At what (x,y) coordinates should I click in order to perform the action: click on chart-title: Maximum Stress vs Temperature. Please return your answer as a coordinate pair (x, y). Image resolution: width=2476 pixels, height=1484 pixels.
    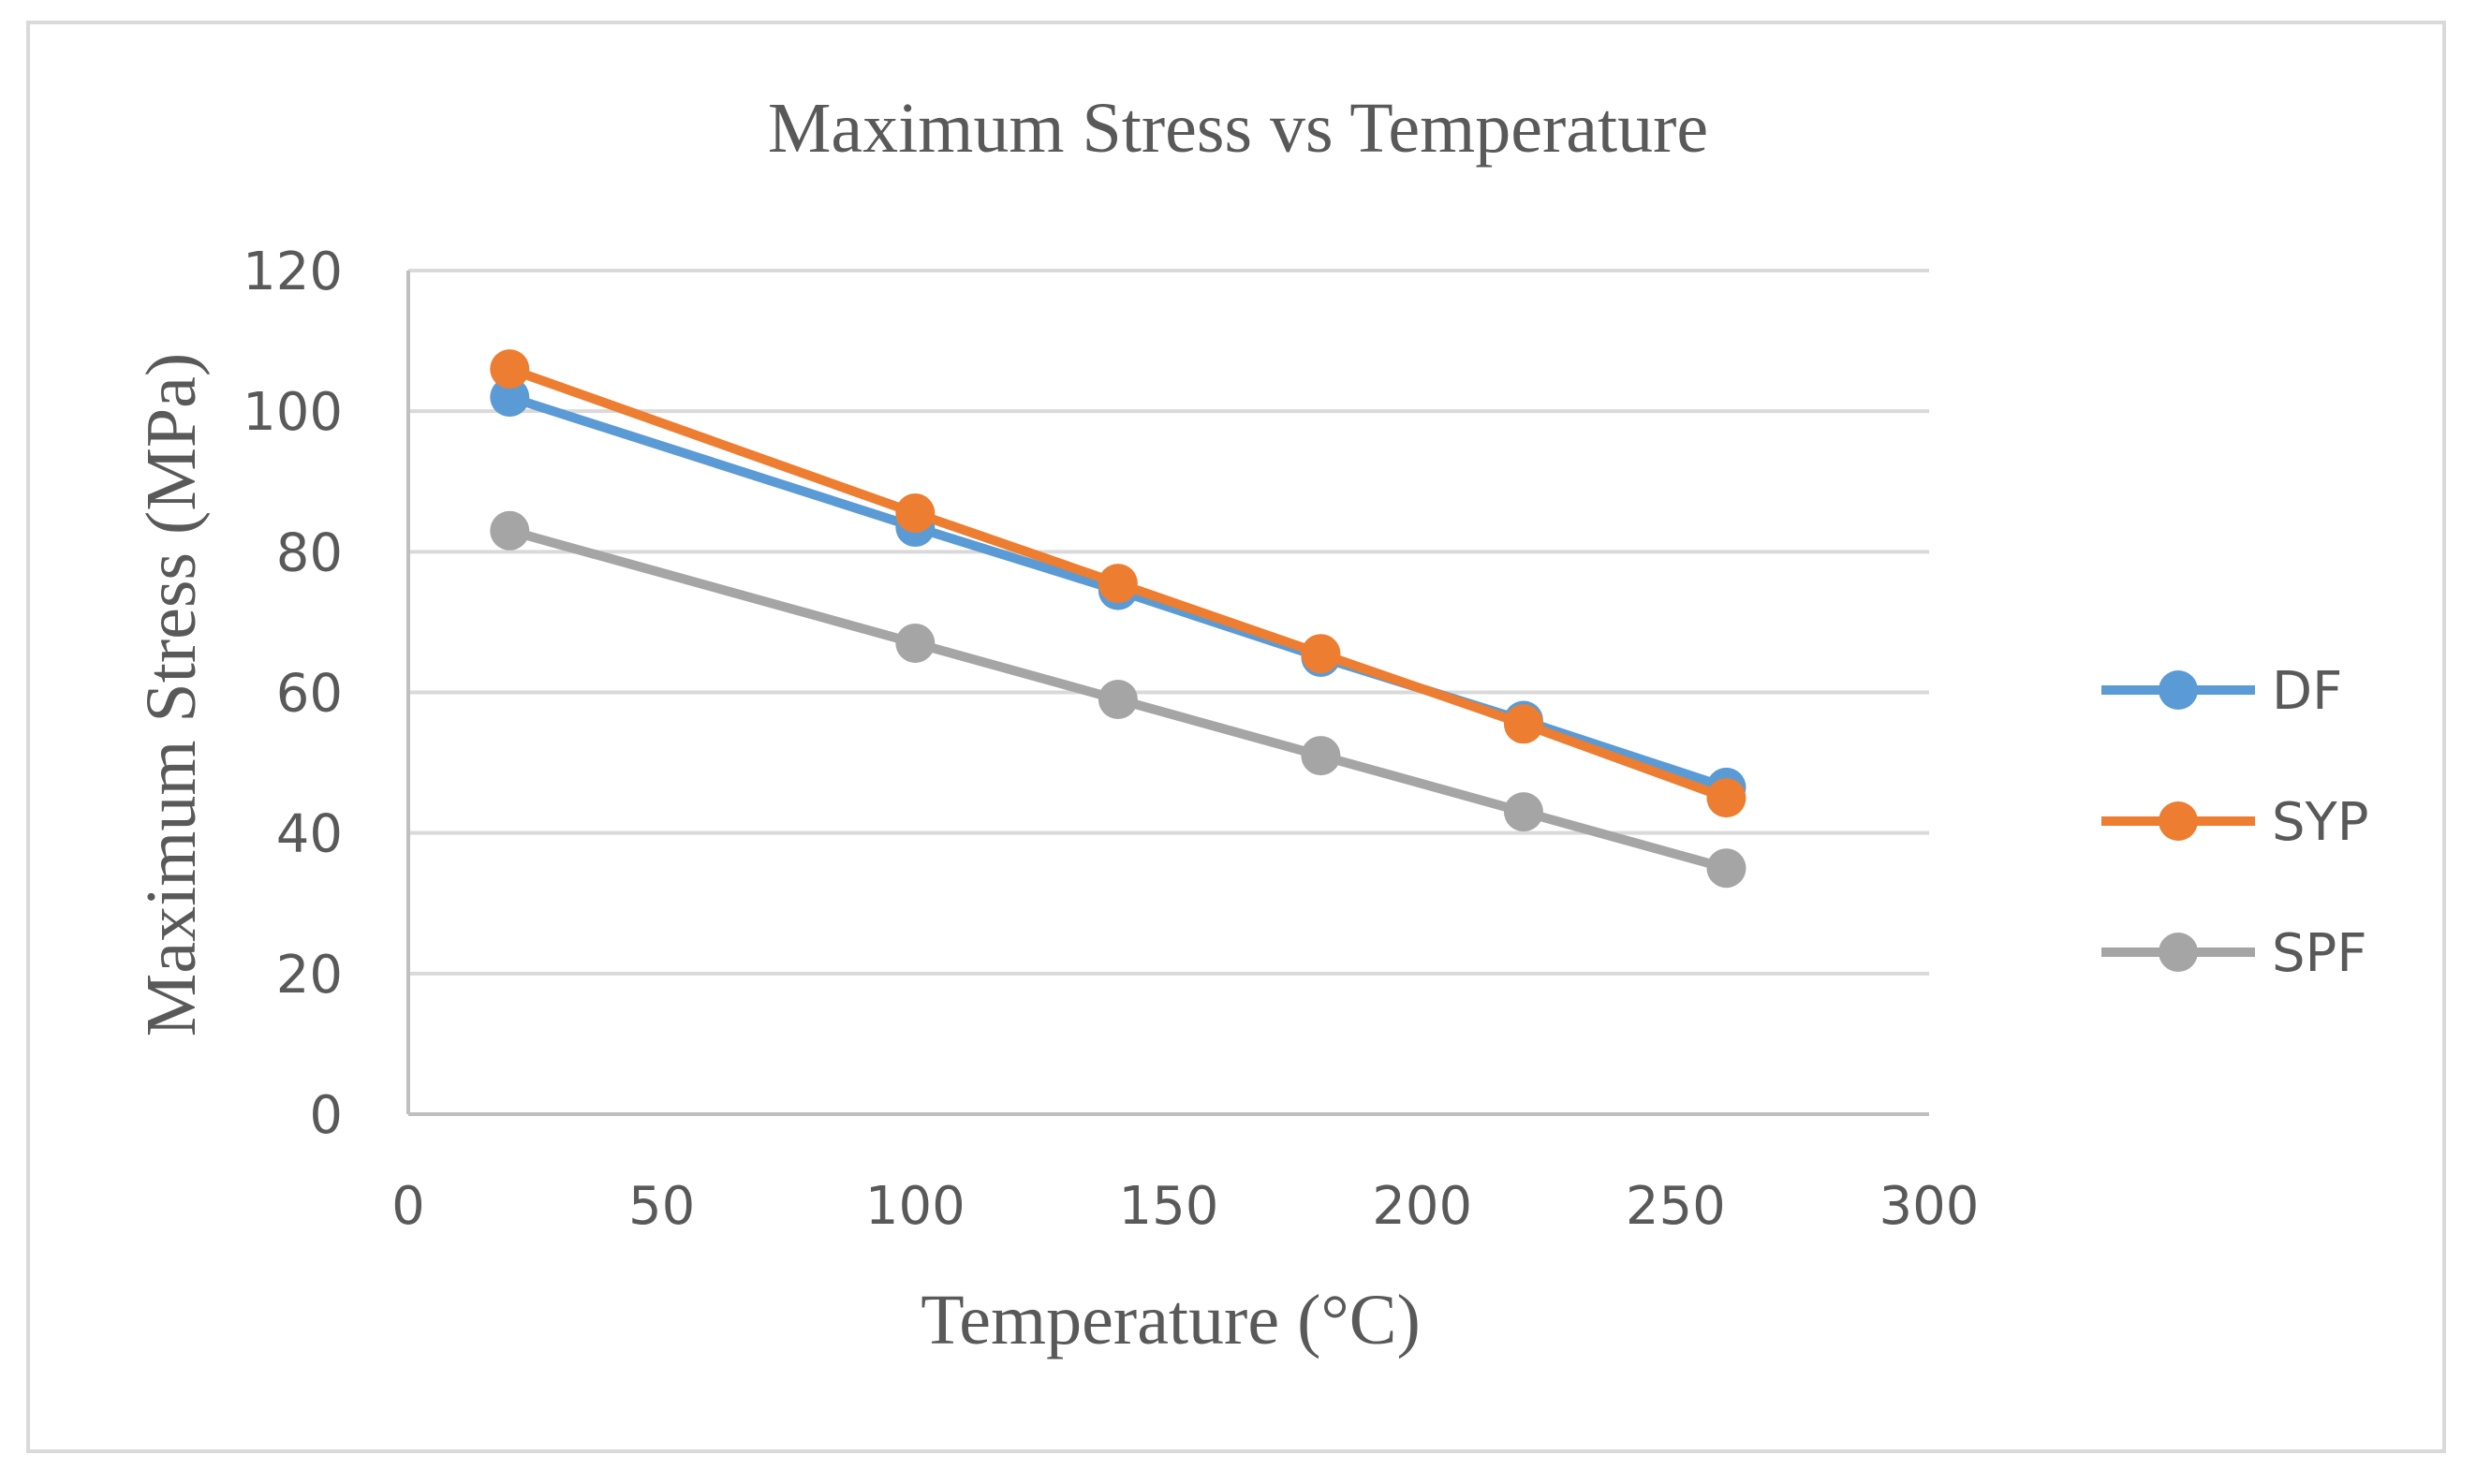
    Looking at the image, I should click on (1238, 128).